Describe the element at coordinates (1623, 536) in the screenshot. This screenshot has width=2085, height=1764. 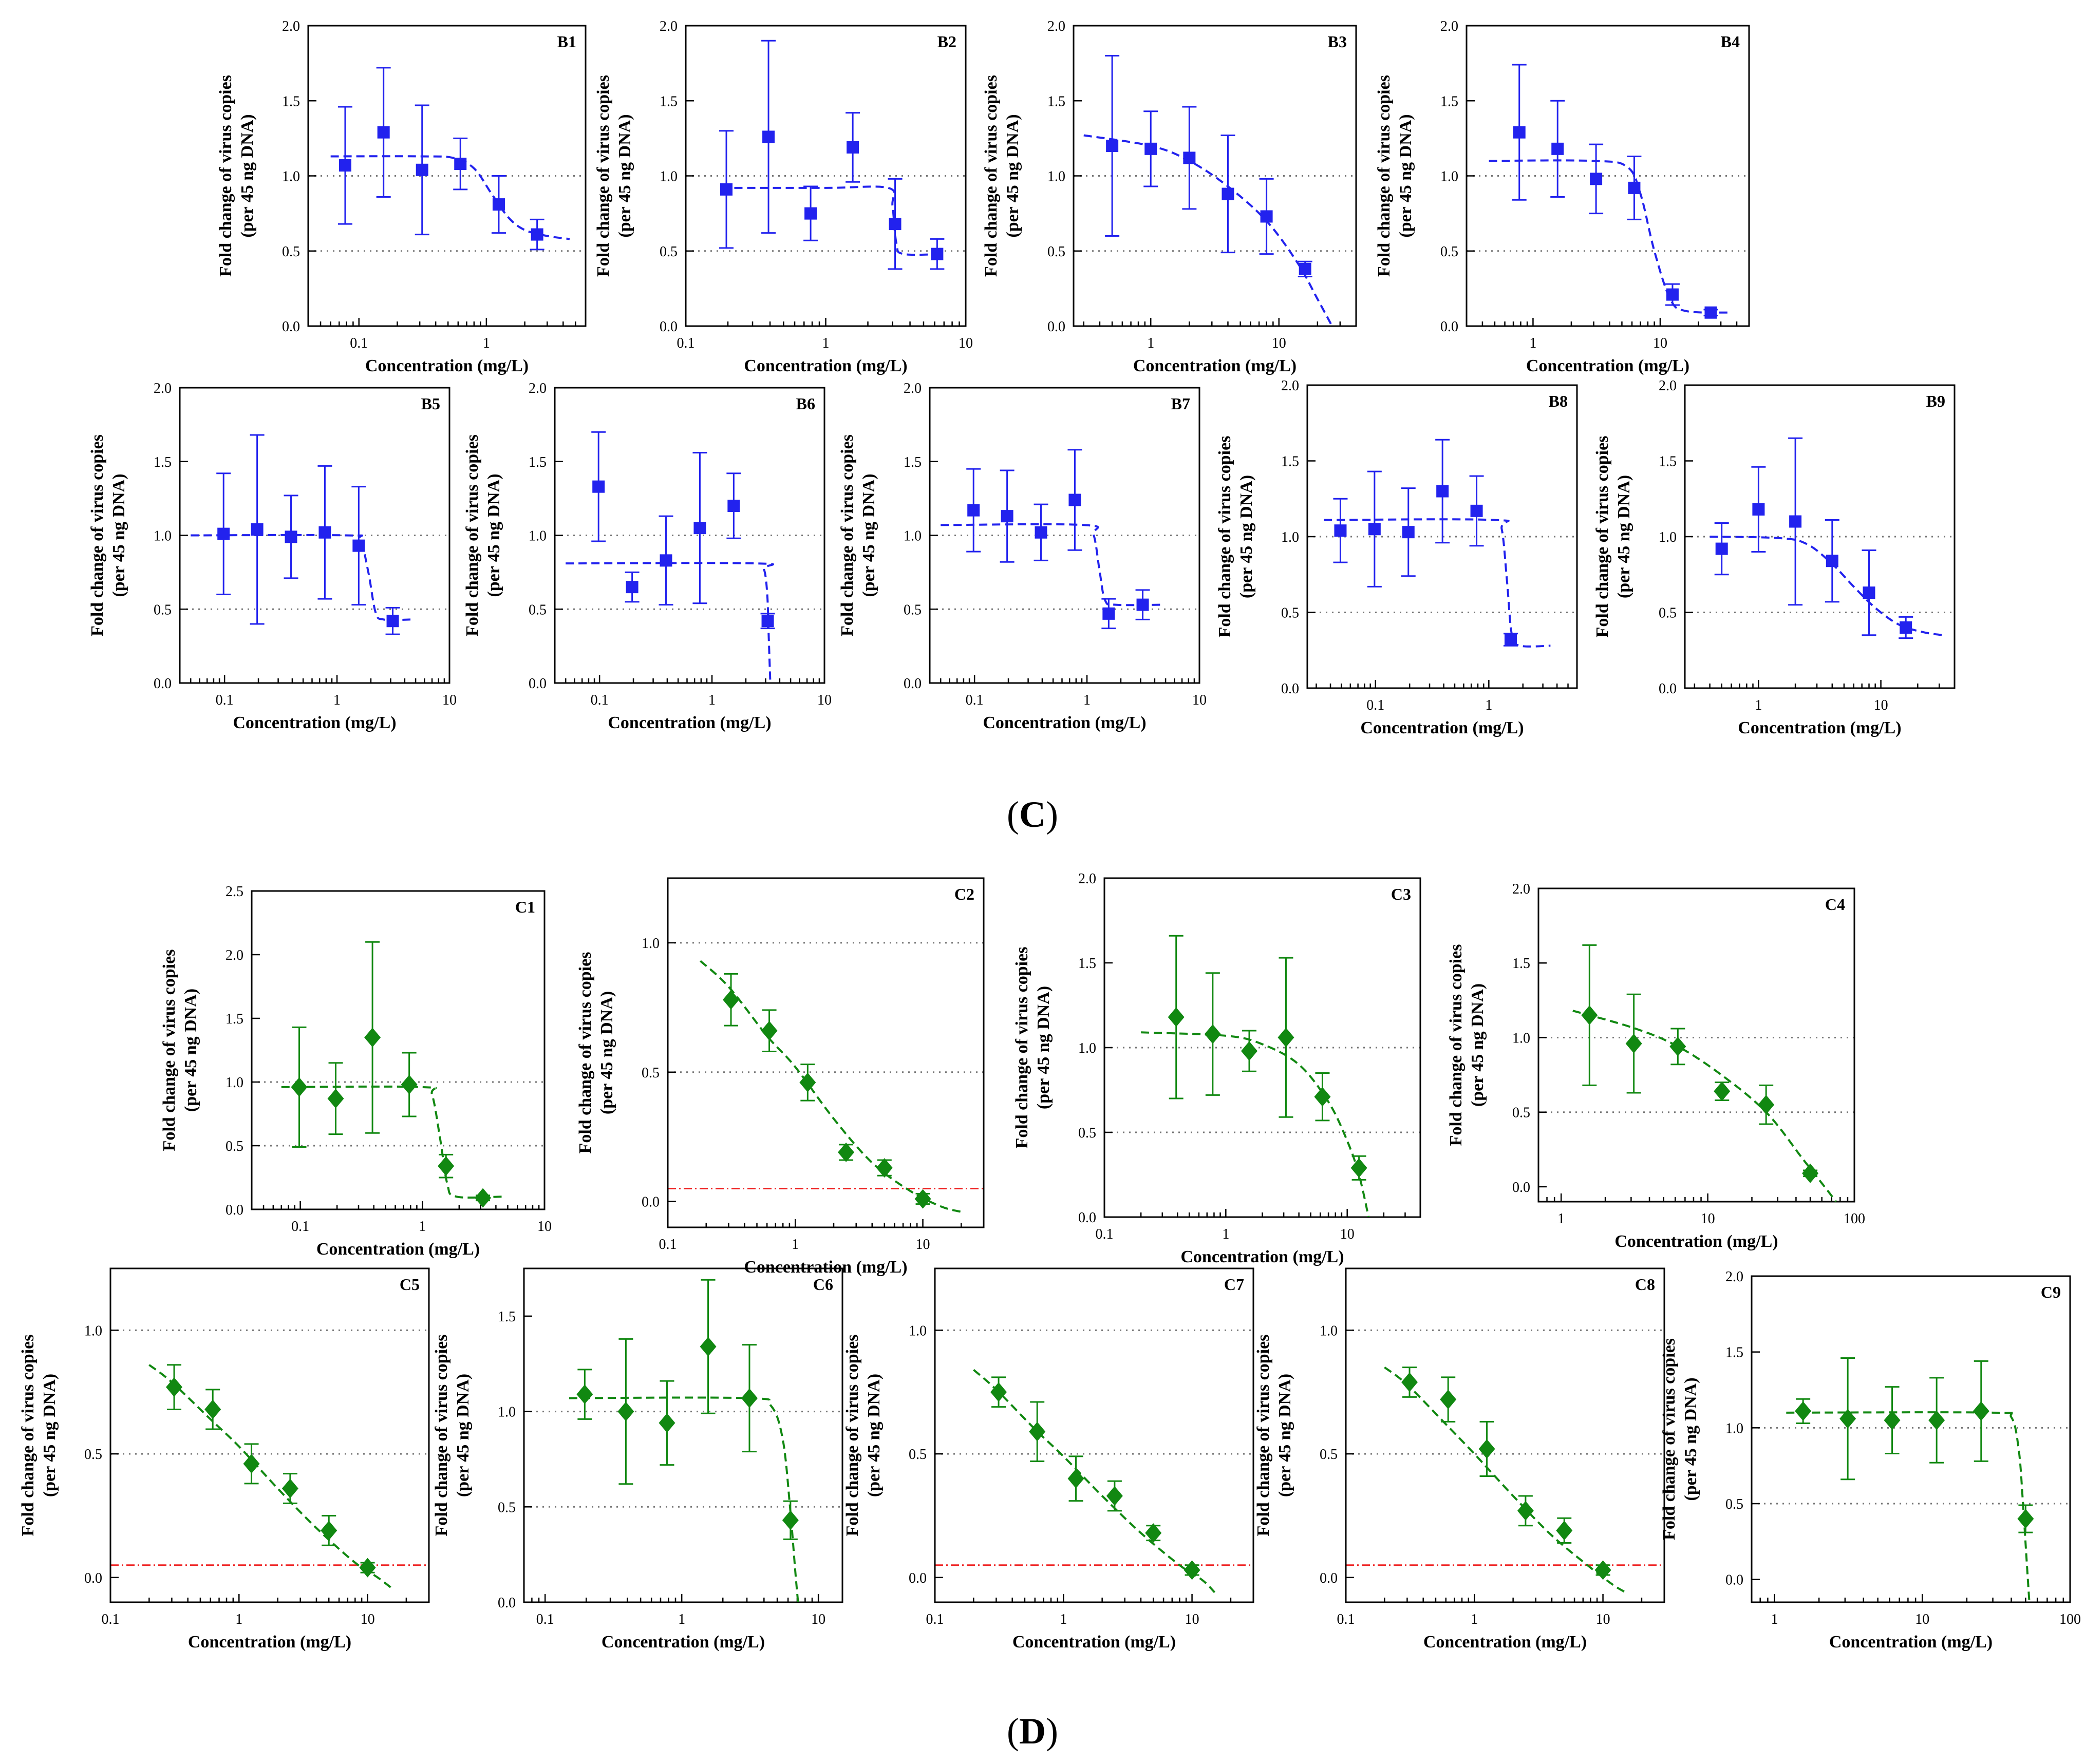
I see `y-axis-label-b9: (per 45 ng DNA)` at that location.